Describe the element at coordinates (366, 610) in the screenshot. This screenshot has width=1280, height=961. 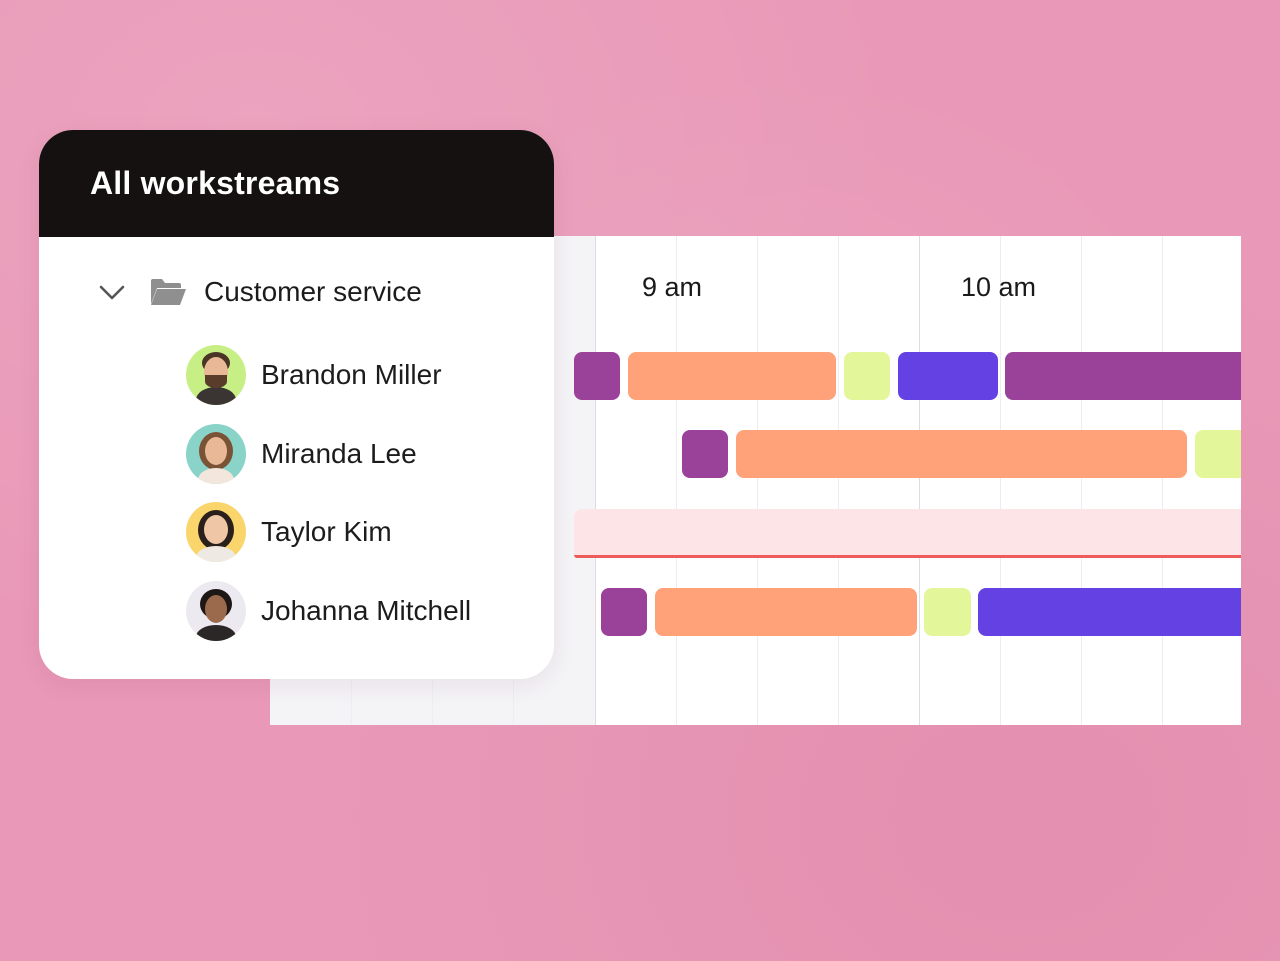
I see `person-name: Johanna Mitchell` at that location.